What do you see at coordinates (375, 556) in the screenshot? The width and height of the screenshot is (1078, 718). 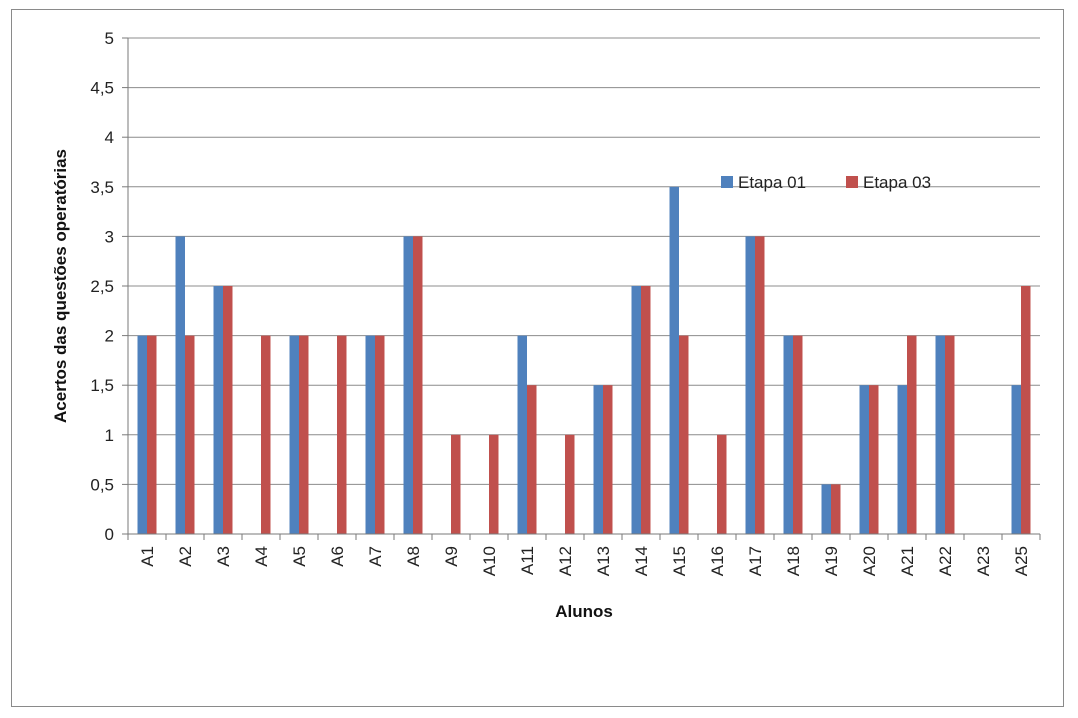 I see `x-tick-label: A7` at bounding box center [375, 556].